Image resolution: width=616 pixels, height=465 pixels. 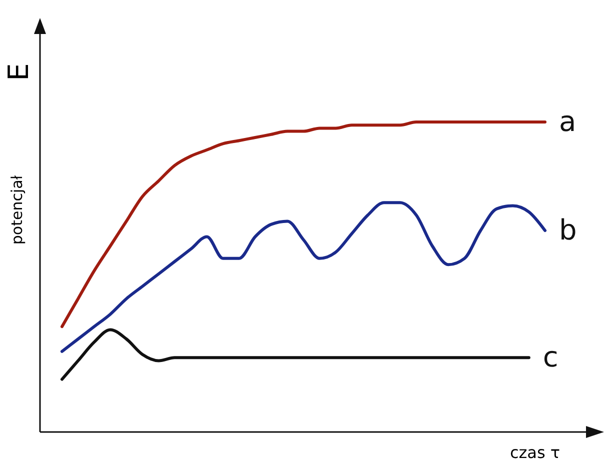 I want to click on x-axis-title: czas τ, so click(x=535, y=452).